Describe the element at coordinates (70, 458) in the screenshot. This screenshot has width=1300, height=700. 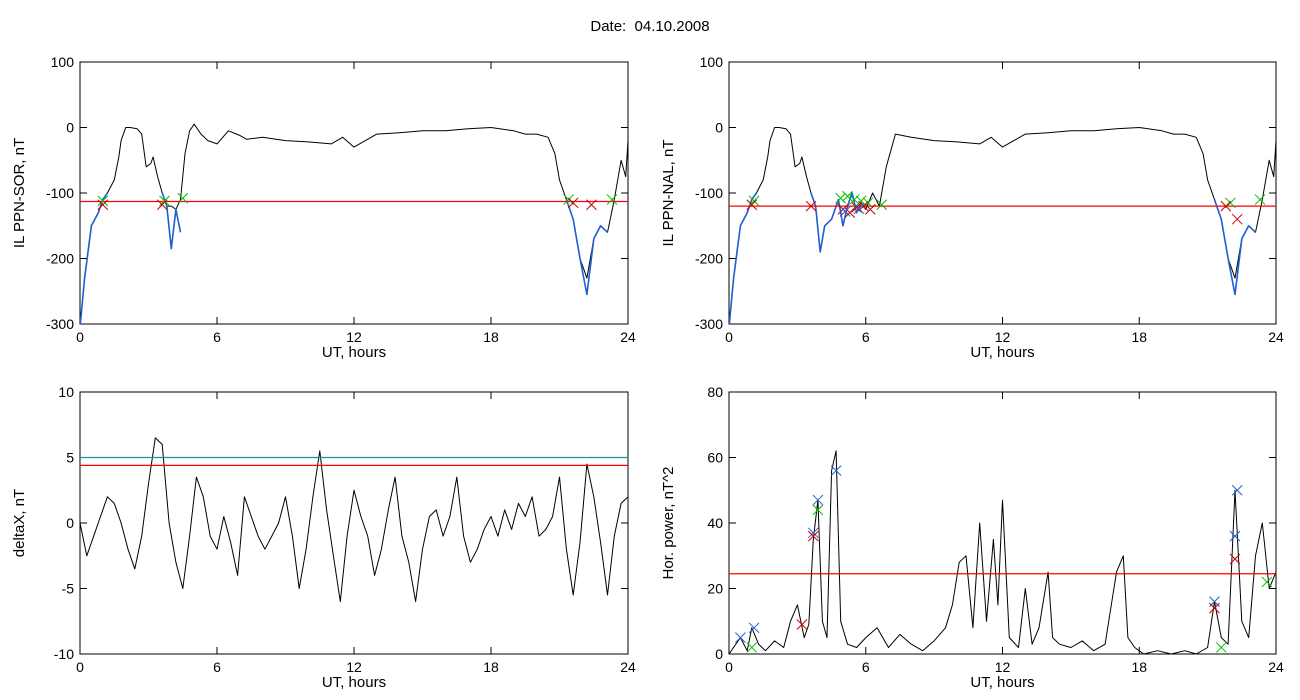
I see `y-tick-label: 5` at that location.